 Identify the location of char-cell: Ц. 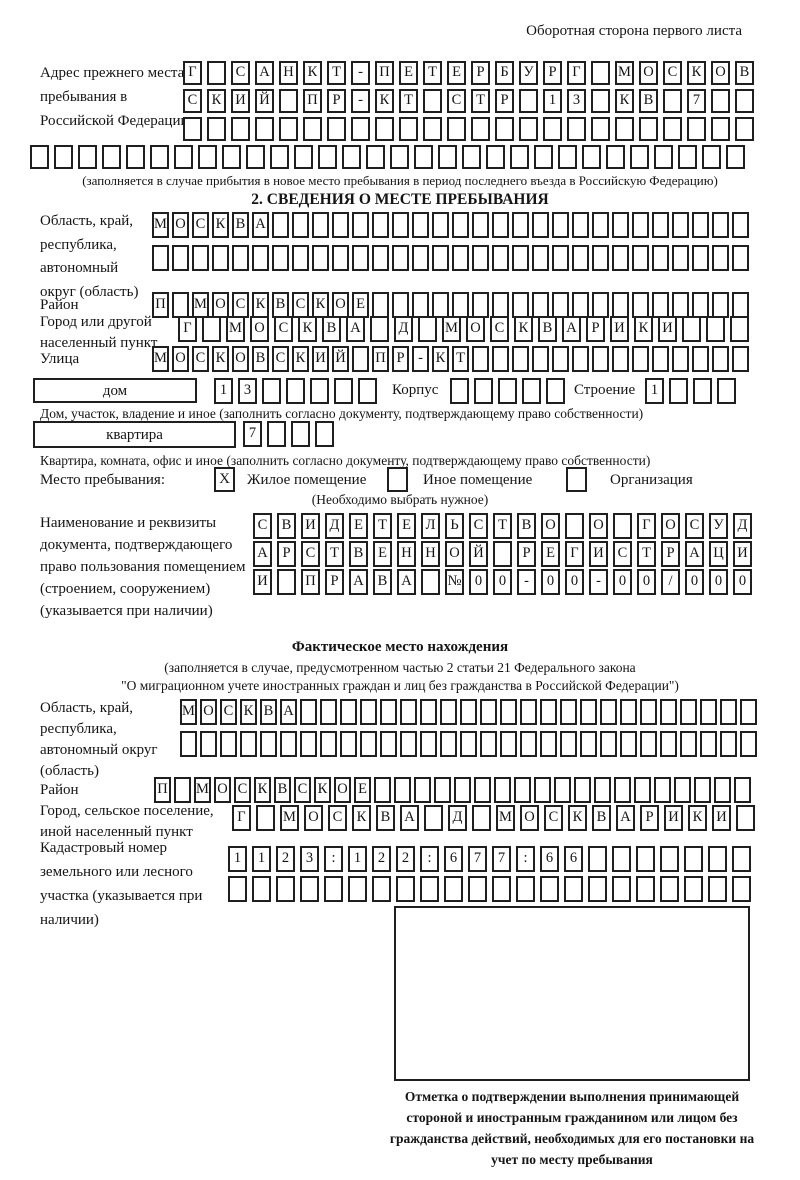
(718, 554).